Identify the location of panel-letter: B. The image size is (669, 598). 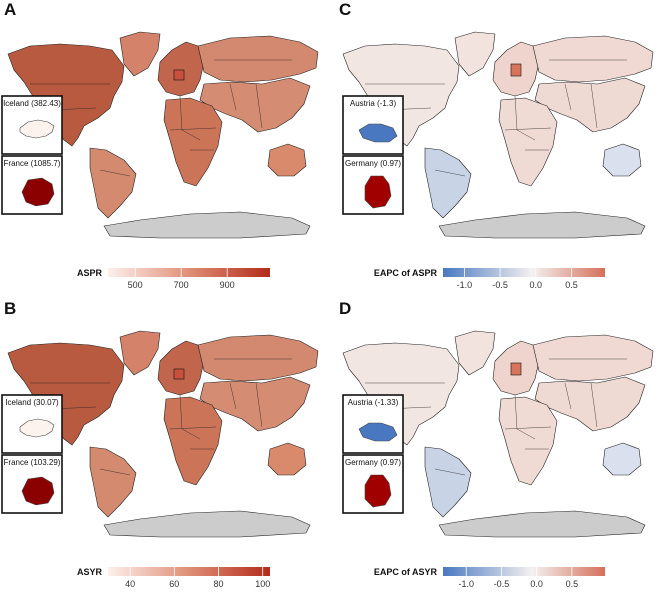
(10, 308).